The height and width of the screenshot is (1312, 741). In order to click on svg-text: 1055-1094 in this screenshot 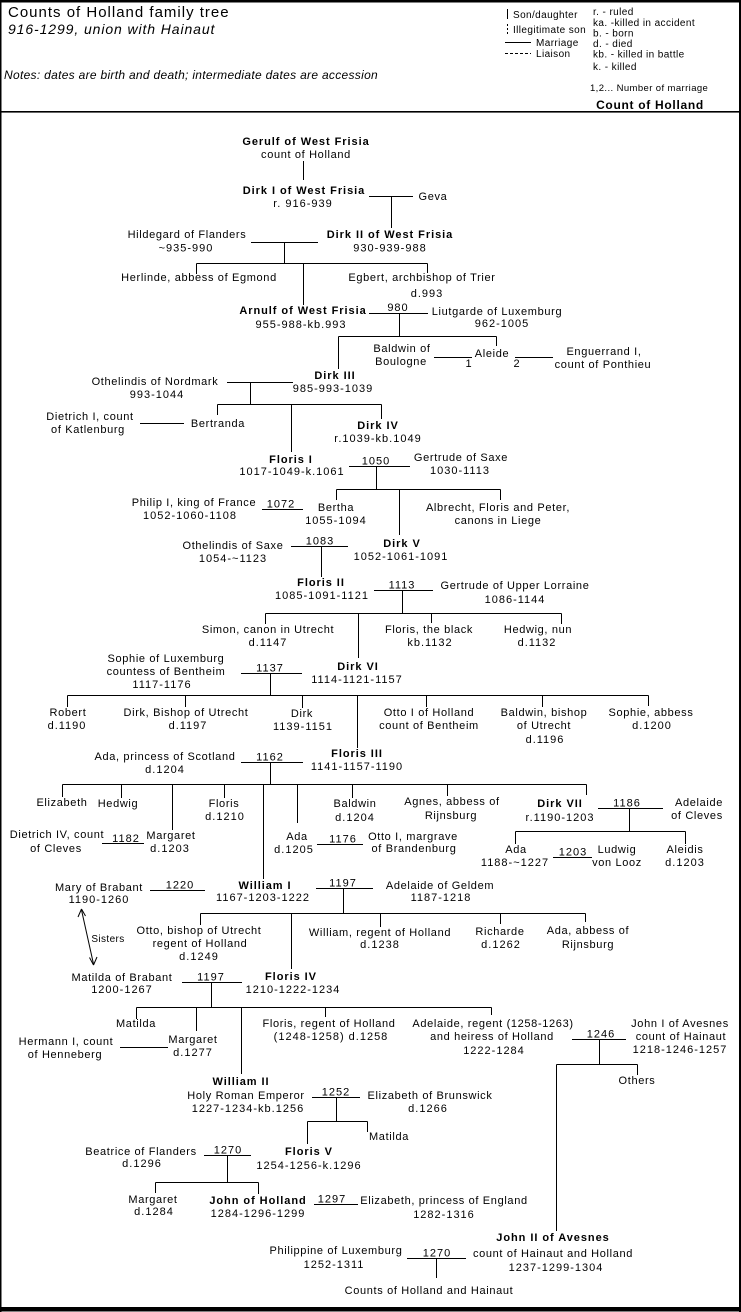, I will do `click(336, 521)`.